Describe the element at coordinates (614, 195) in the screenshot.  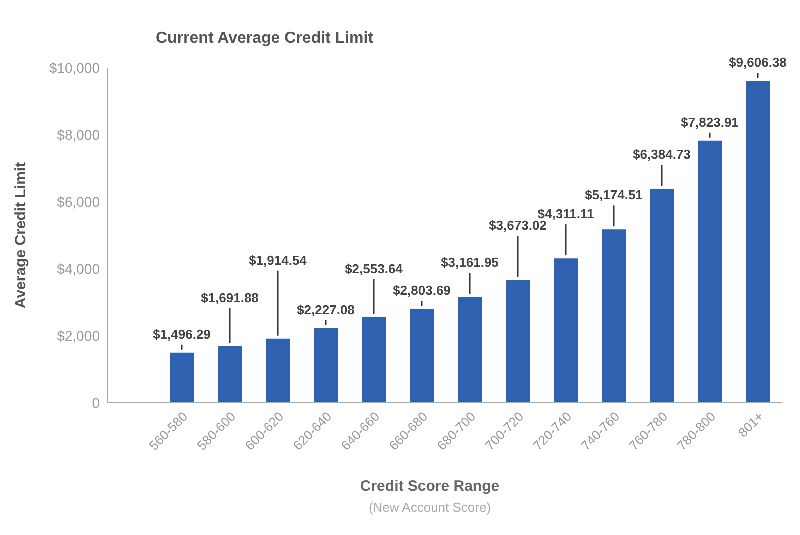
I see `data-label: $5,174.51` at that location.